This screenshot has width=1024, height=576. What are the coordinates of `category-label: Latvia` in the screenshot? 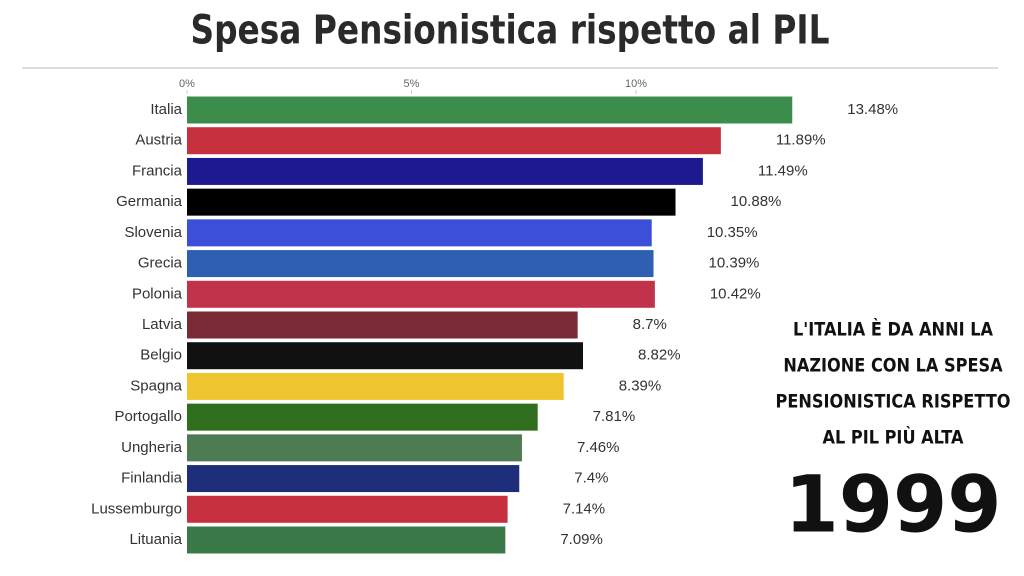 It's located at (162, 324).